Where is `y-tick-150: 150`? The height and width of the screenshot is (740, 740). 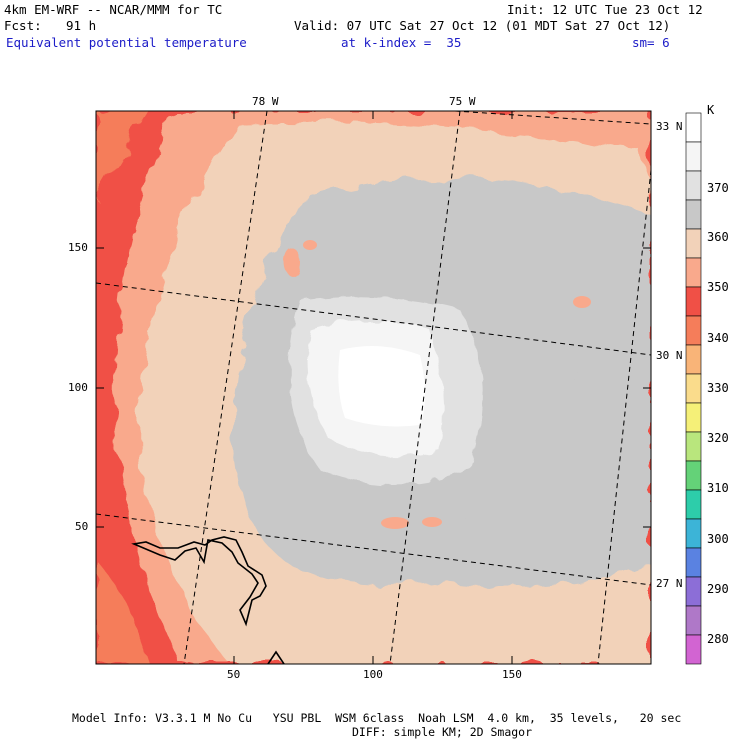 y-tick-150: 150 is located at coordinates (78, 247).